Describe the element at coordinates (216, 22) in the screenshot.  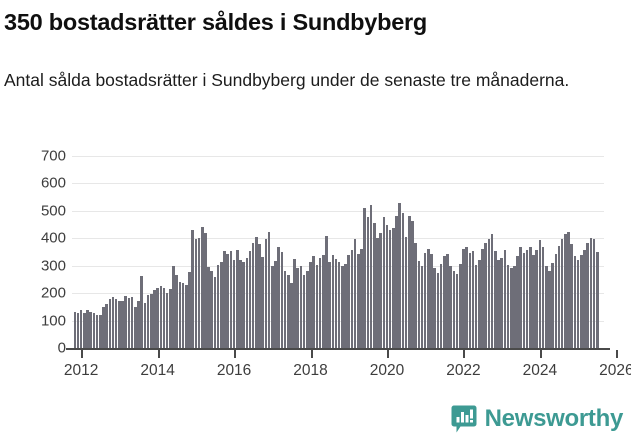
I see `page-title: 350 bostadsrätter såldes i Sundbyberg` at that location.